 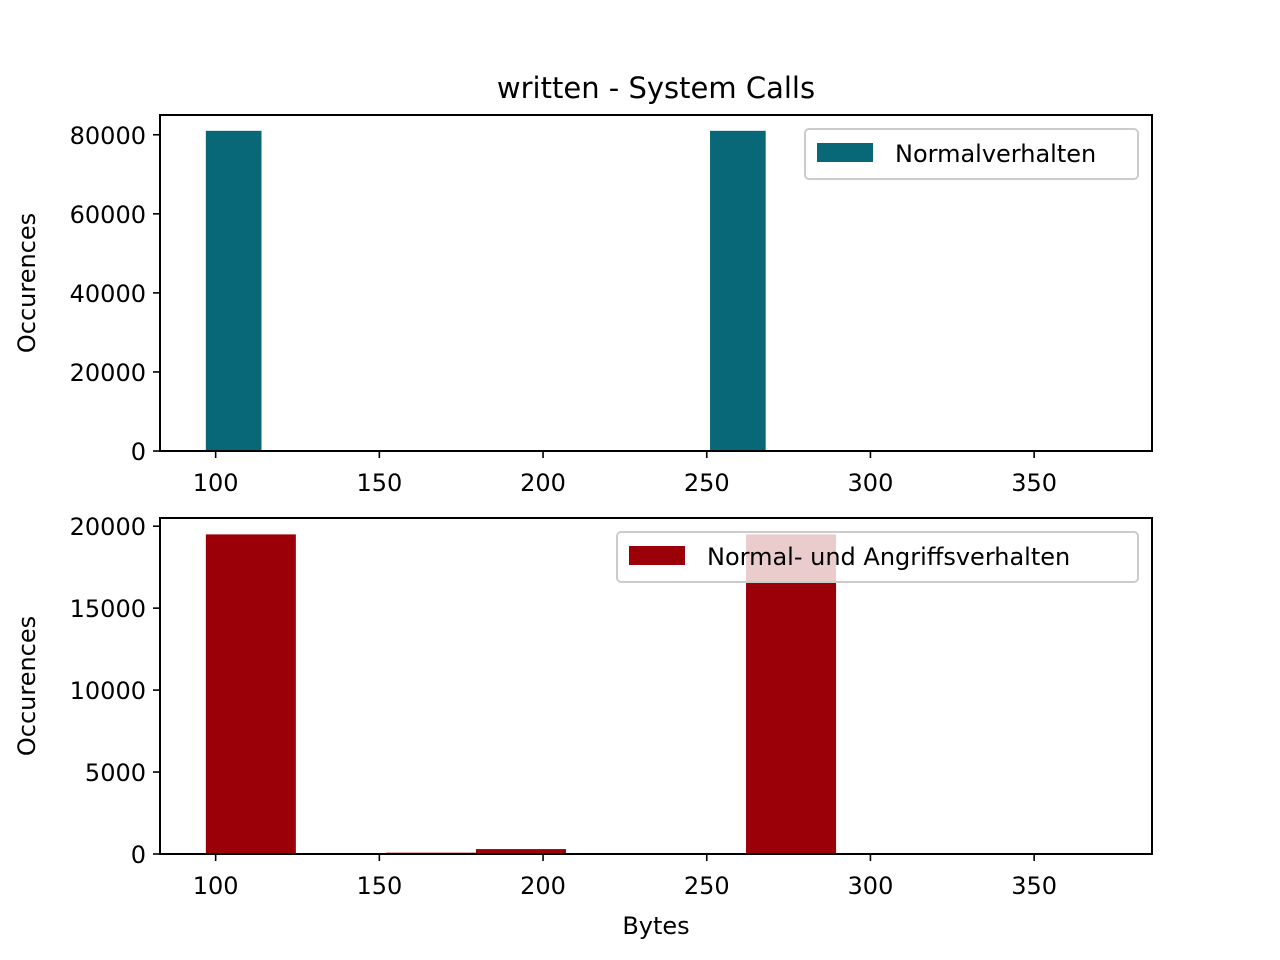 I want to click on y-tick-label: 15000, so click(x=108, y=609).